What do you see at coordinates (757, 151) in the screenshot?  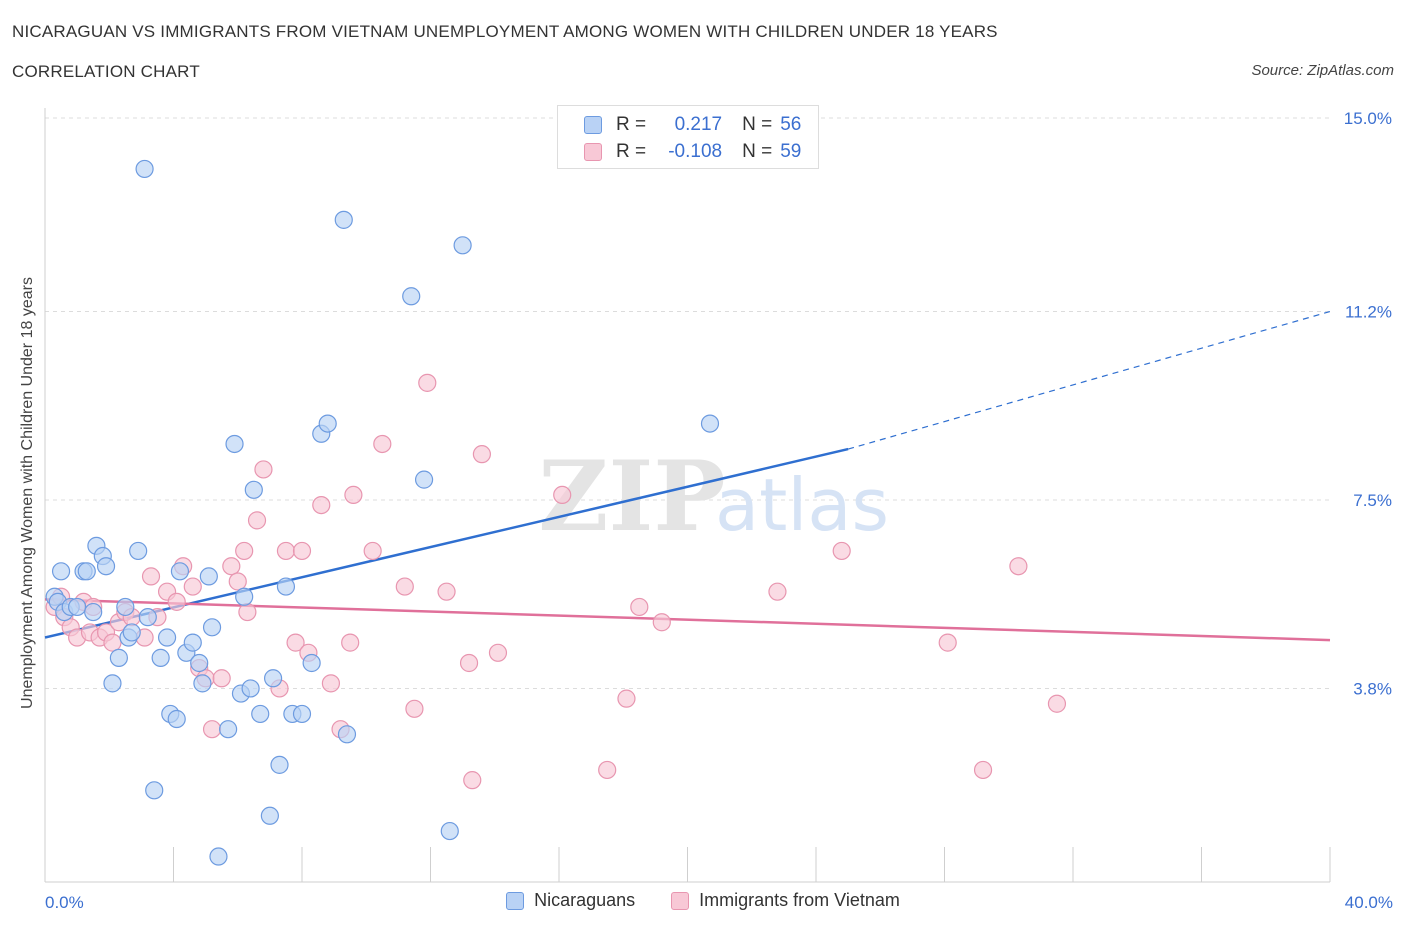 I see `stats-n-label: N =` at bounding box center [757, 151].